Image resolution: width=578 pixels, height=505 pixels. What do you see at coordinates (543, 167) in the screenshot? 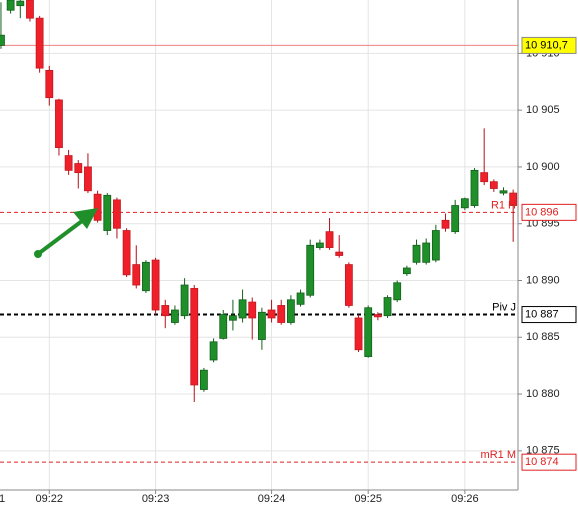
I see `y-tick-label: 10 900` at bounding box center [543, 167].